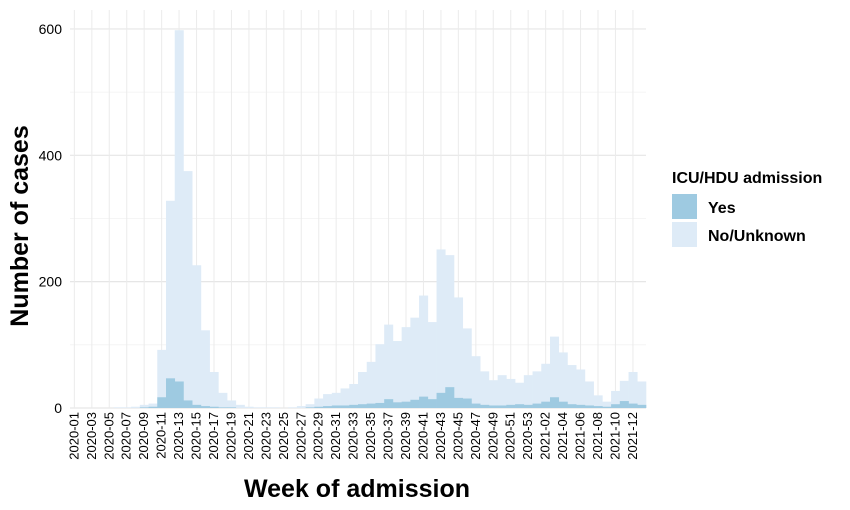  What do you see at coordinates (51, 29) in the screenshot?
I see `y-tick-label: 600` at bounding box center [51, 29].